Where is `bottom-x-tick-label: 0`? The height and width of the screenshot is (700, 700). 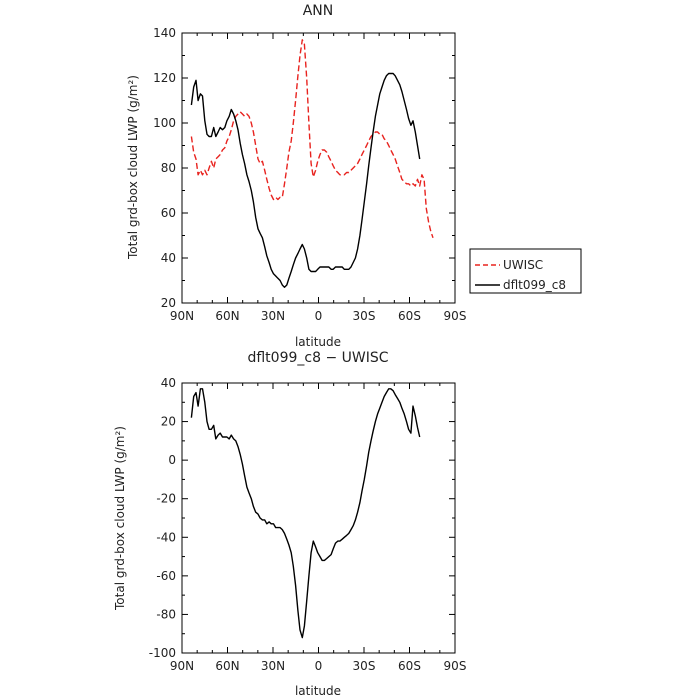
bottom-x-tick-label: 0 is located at coordinates (319, 666).